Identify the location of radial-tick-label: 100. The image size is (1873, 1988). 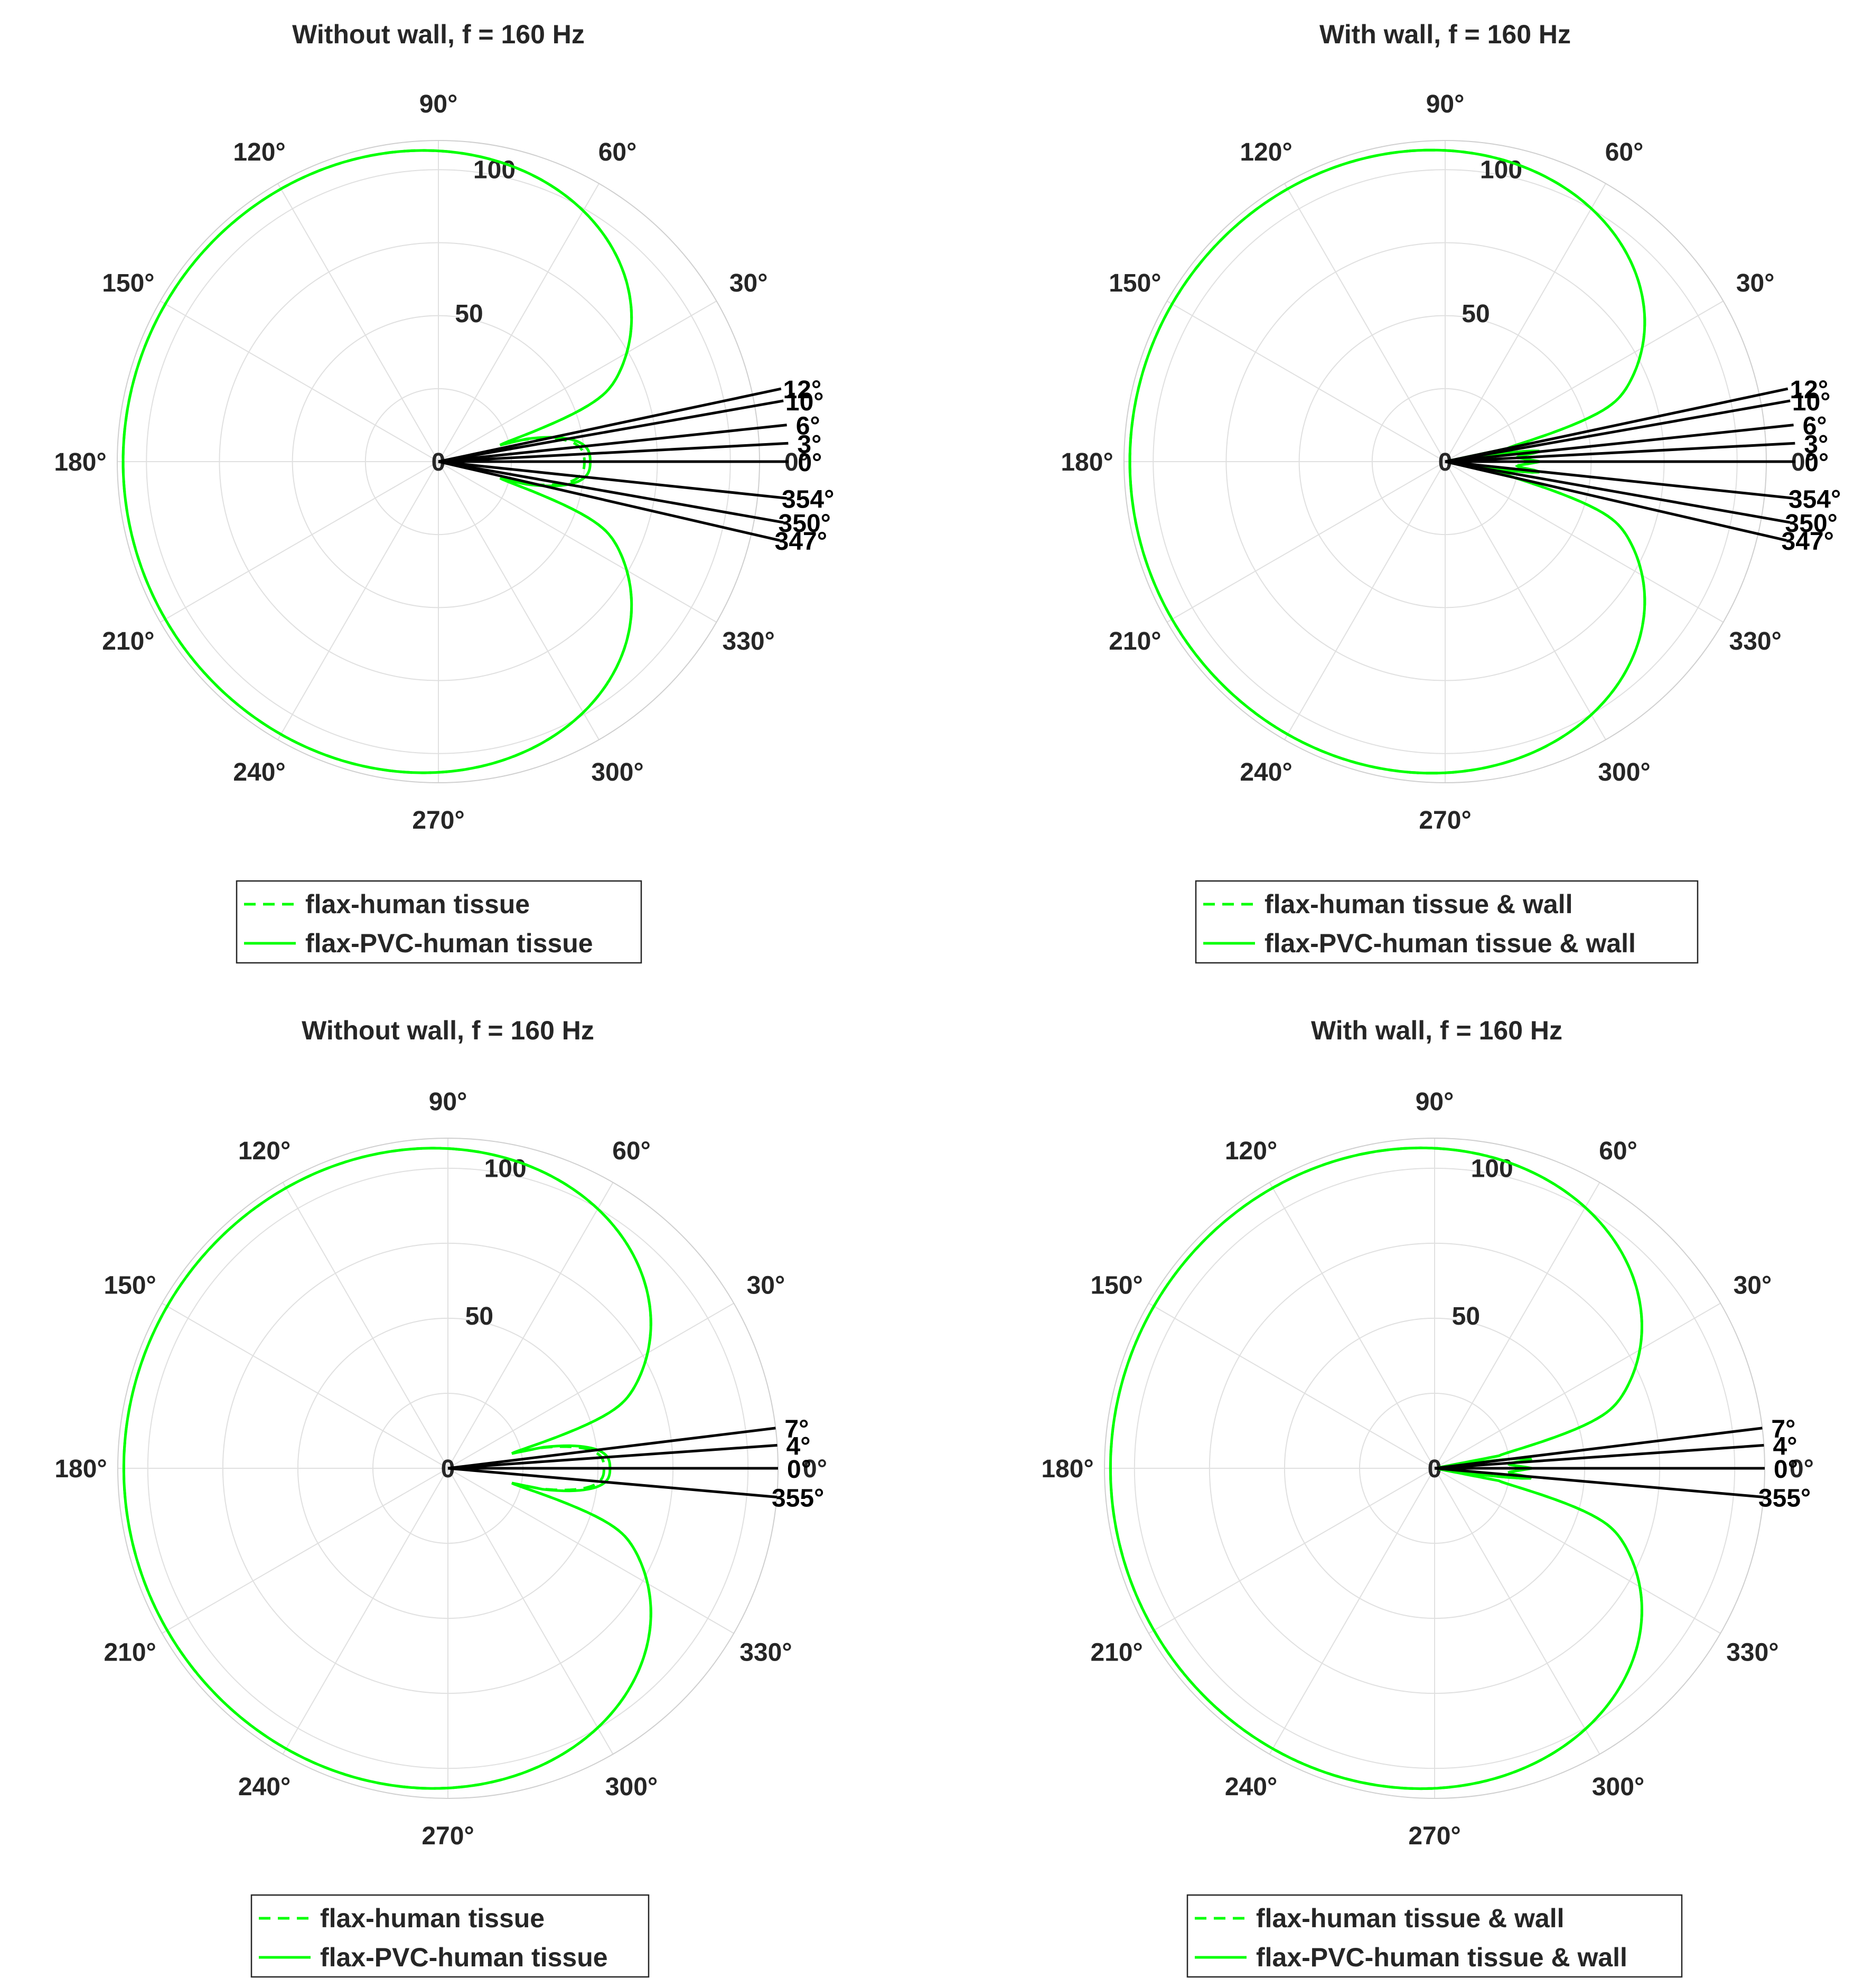
(1501, 170).